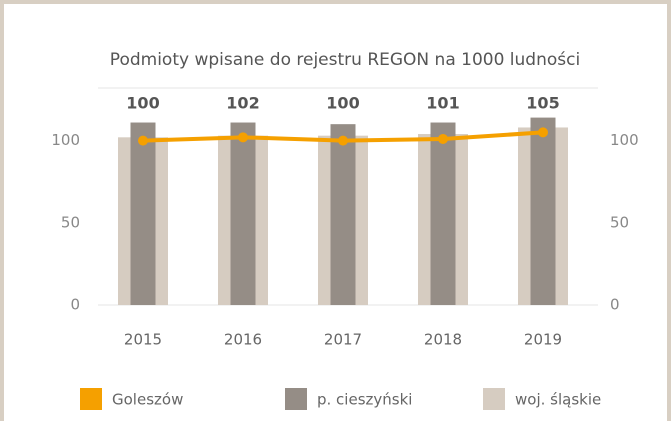 The width and height of the screenshot is (671, 425). Describe the element at coordinates (242, 103) in the screenshot. I see `data-label: 102` at that location.